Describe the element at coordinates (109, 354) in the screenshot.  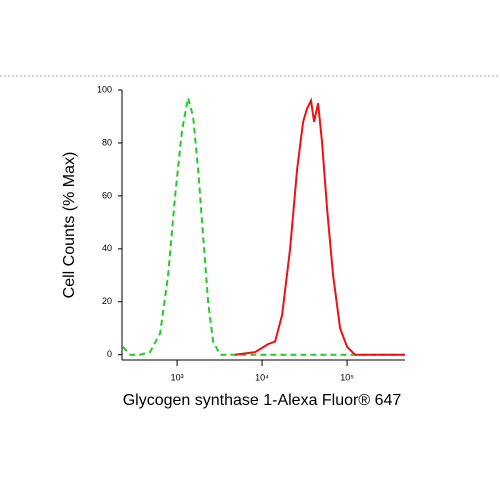
I see `y-tick-label: 0` at that location.